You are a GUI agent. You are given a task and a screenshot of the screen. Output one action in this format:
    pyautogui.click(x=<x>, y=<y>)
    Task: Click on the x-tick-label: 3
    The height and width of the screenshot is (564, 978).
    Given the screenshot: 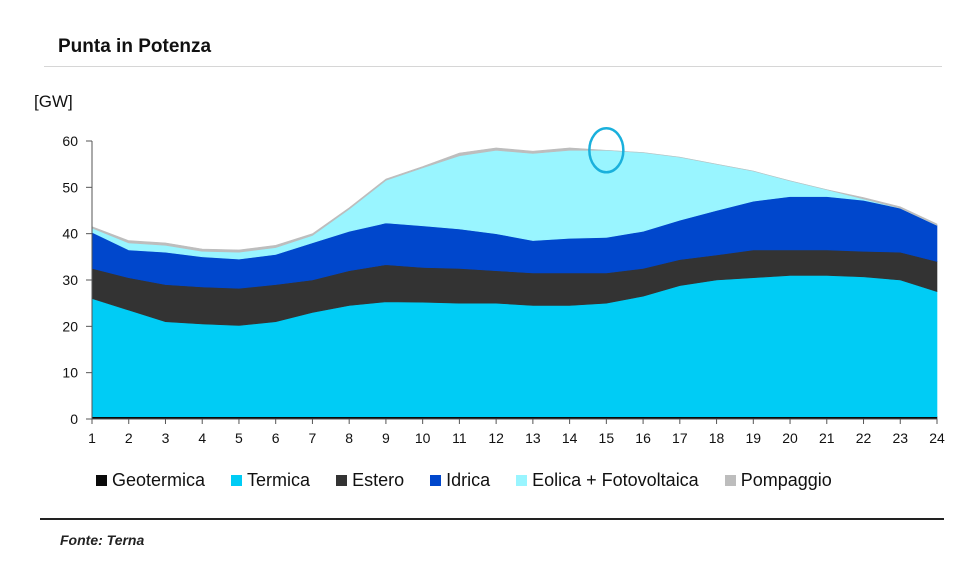 What is the action you would take?
    pyautogui.click(x=166, y=438)
    